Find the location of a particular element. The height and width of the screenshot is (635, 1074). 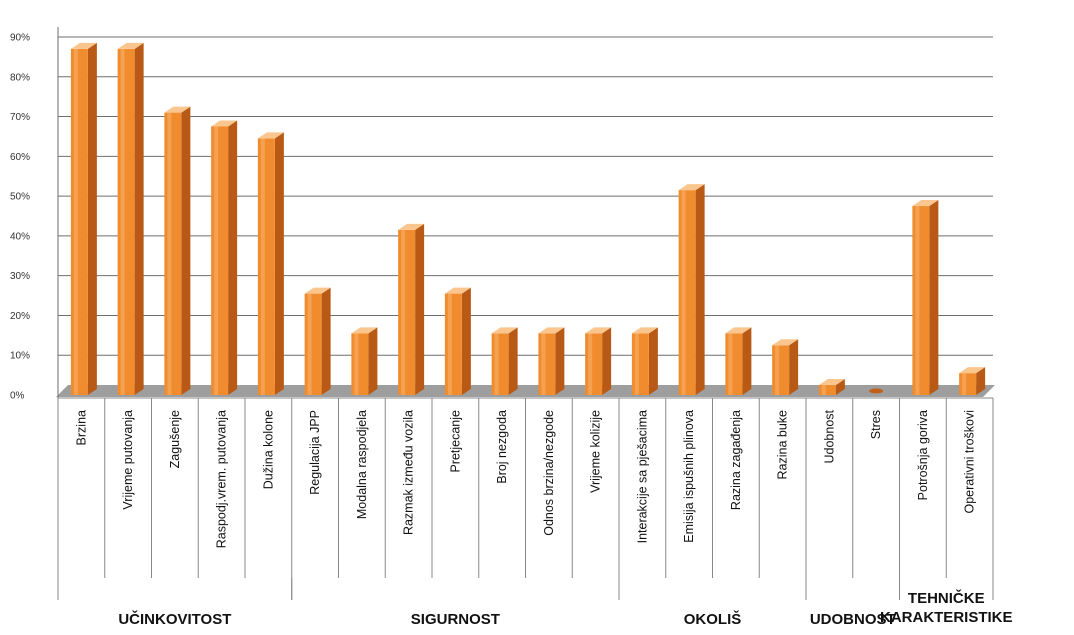

y-tick-label: 30% is located at coordinates (20, 276).